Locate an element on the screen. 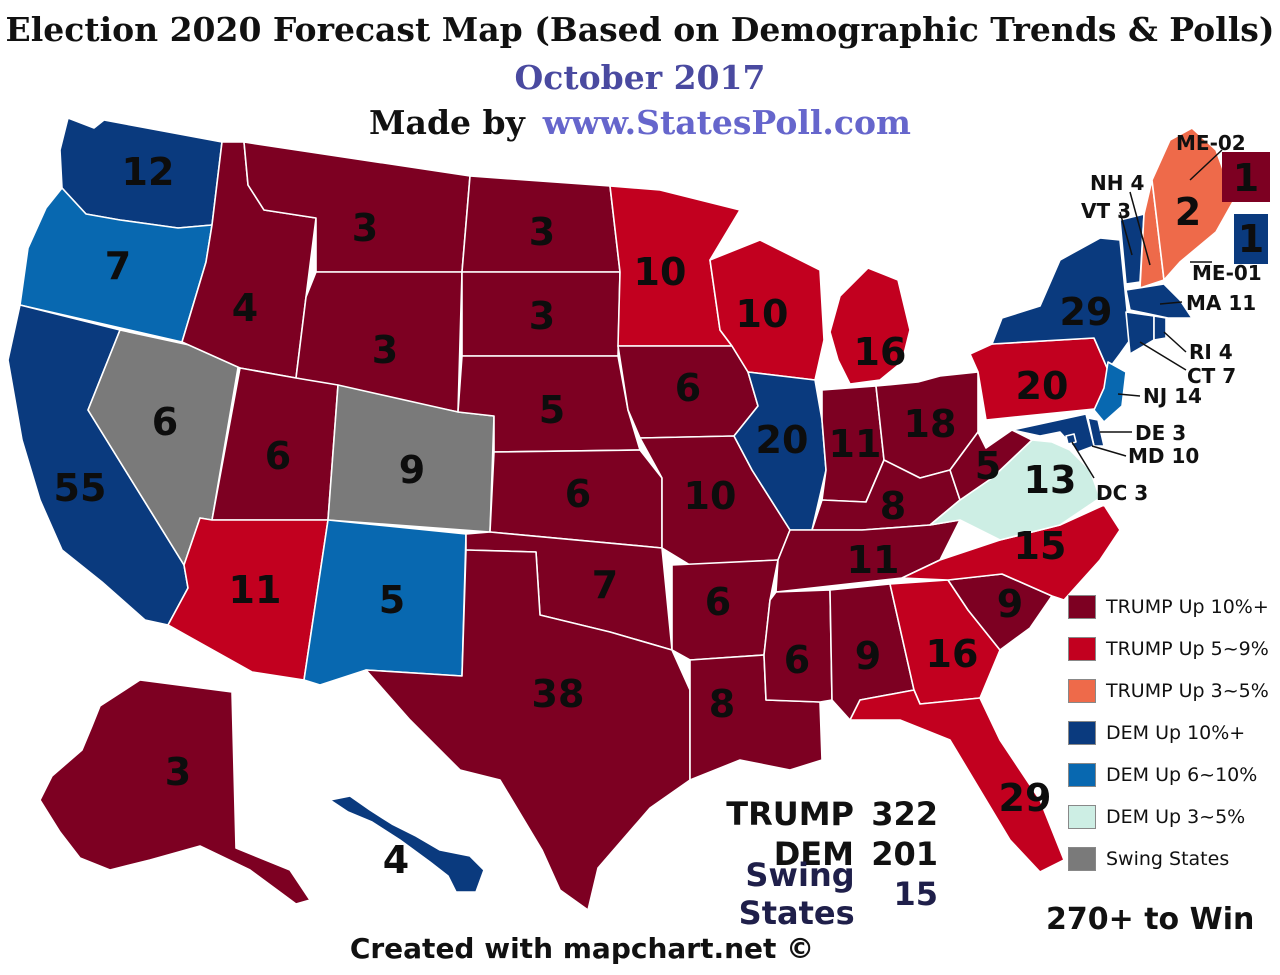  state-dc is located at coordinates (1071, 439).